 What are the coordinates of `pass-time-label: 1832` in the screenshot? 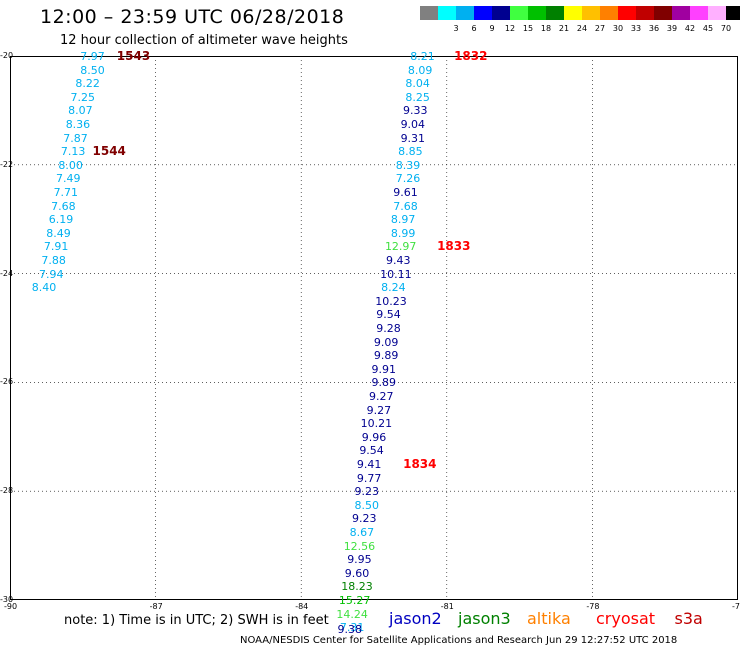 It's located at (471, 56).